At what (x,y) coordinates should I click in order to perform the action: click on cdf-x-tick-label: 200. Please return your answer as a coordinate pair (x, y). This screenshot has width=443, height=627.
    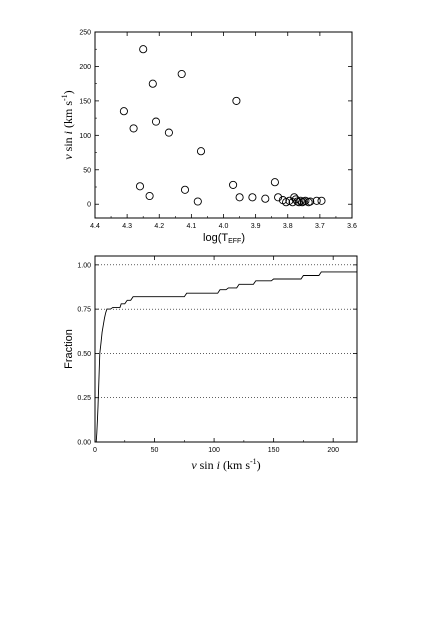
    Looking at the image, I should click on (333, 450).